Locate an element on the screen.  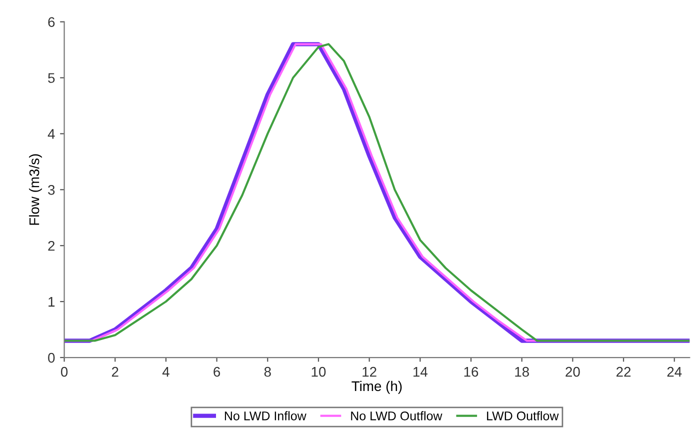
y-tick-label: 0 is located at coordinates (51, 357).